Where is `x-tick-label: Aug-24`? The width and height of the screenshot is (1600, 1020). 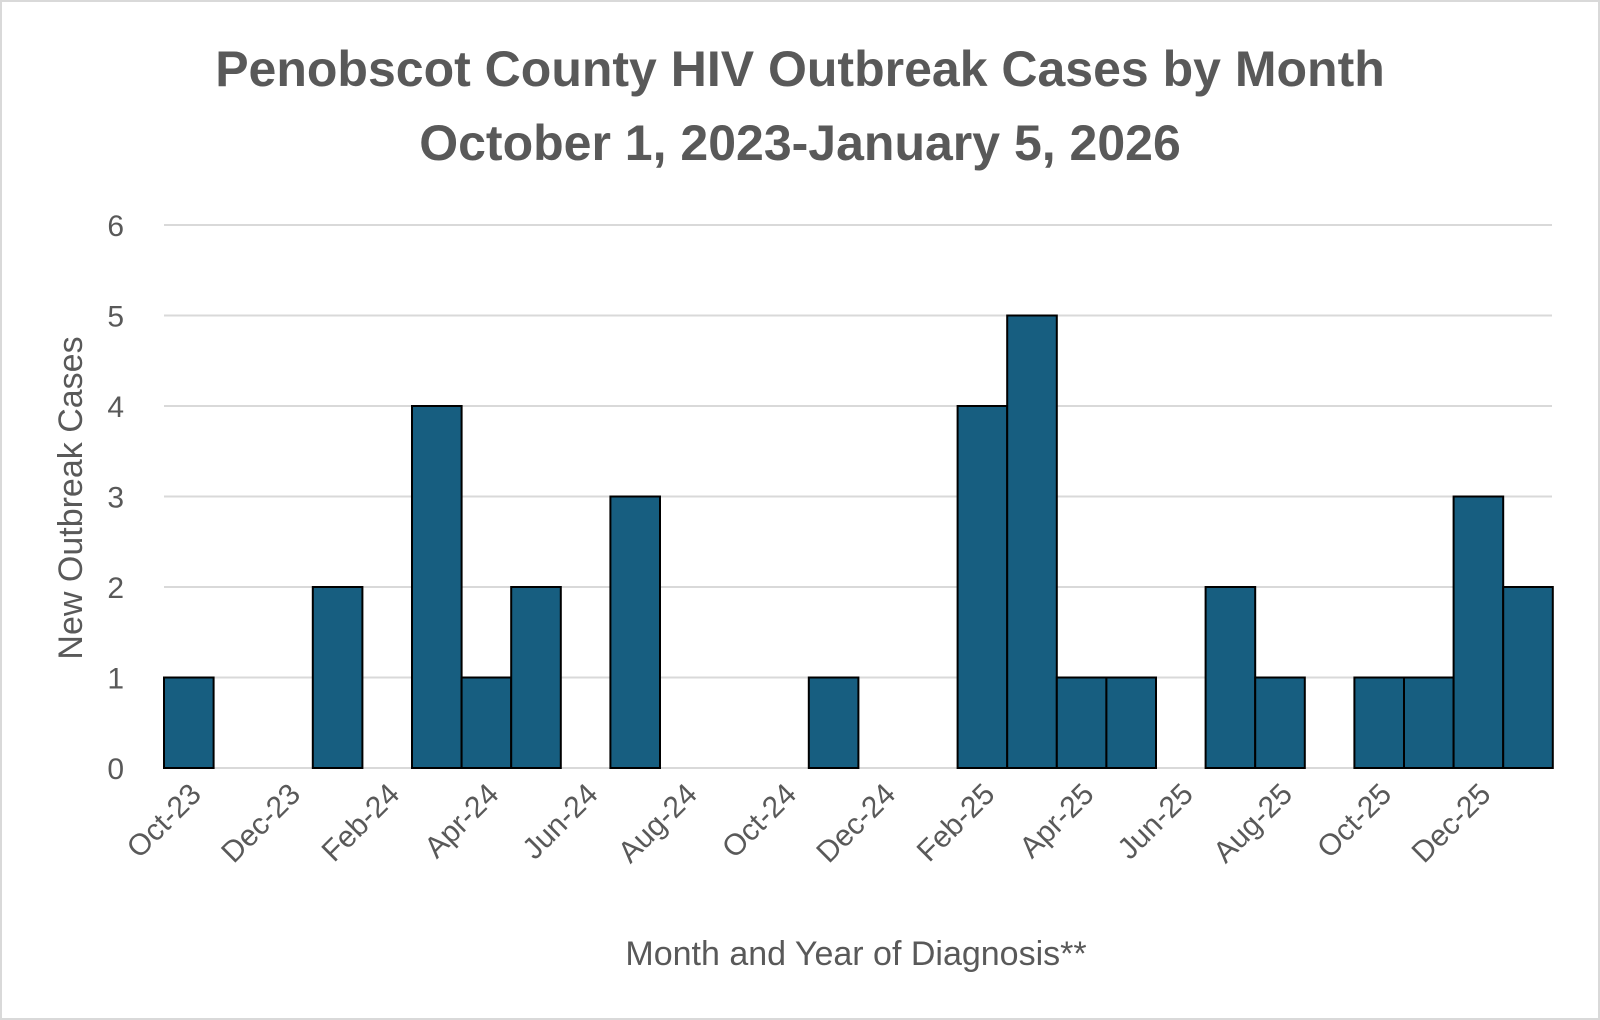
x-tick-label: Aug-24 is located at coordinates (658, 824).